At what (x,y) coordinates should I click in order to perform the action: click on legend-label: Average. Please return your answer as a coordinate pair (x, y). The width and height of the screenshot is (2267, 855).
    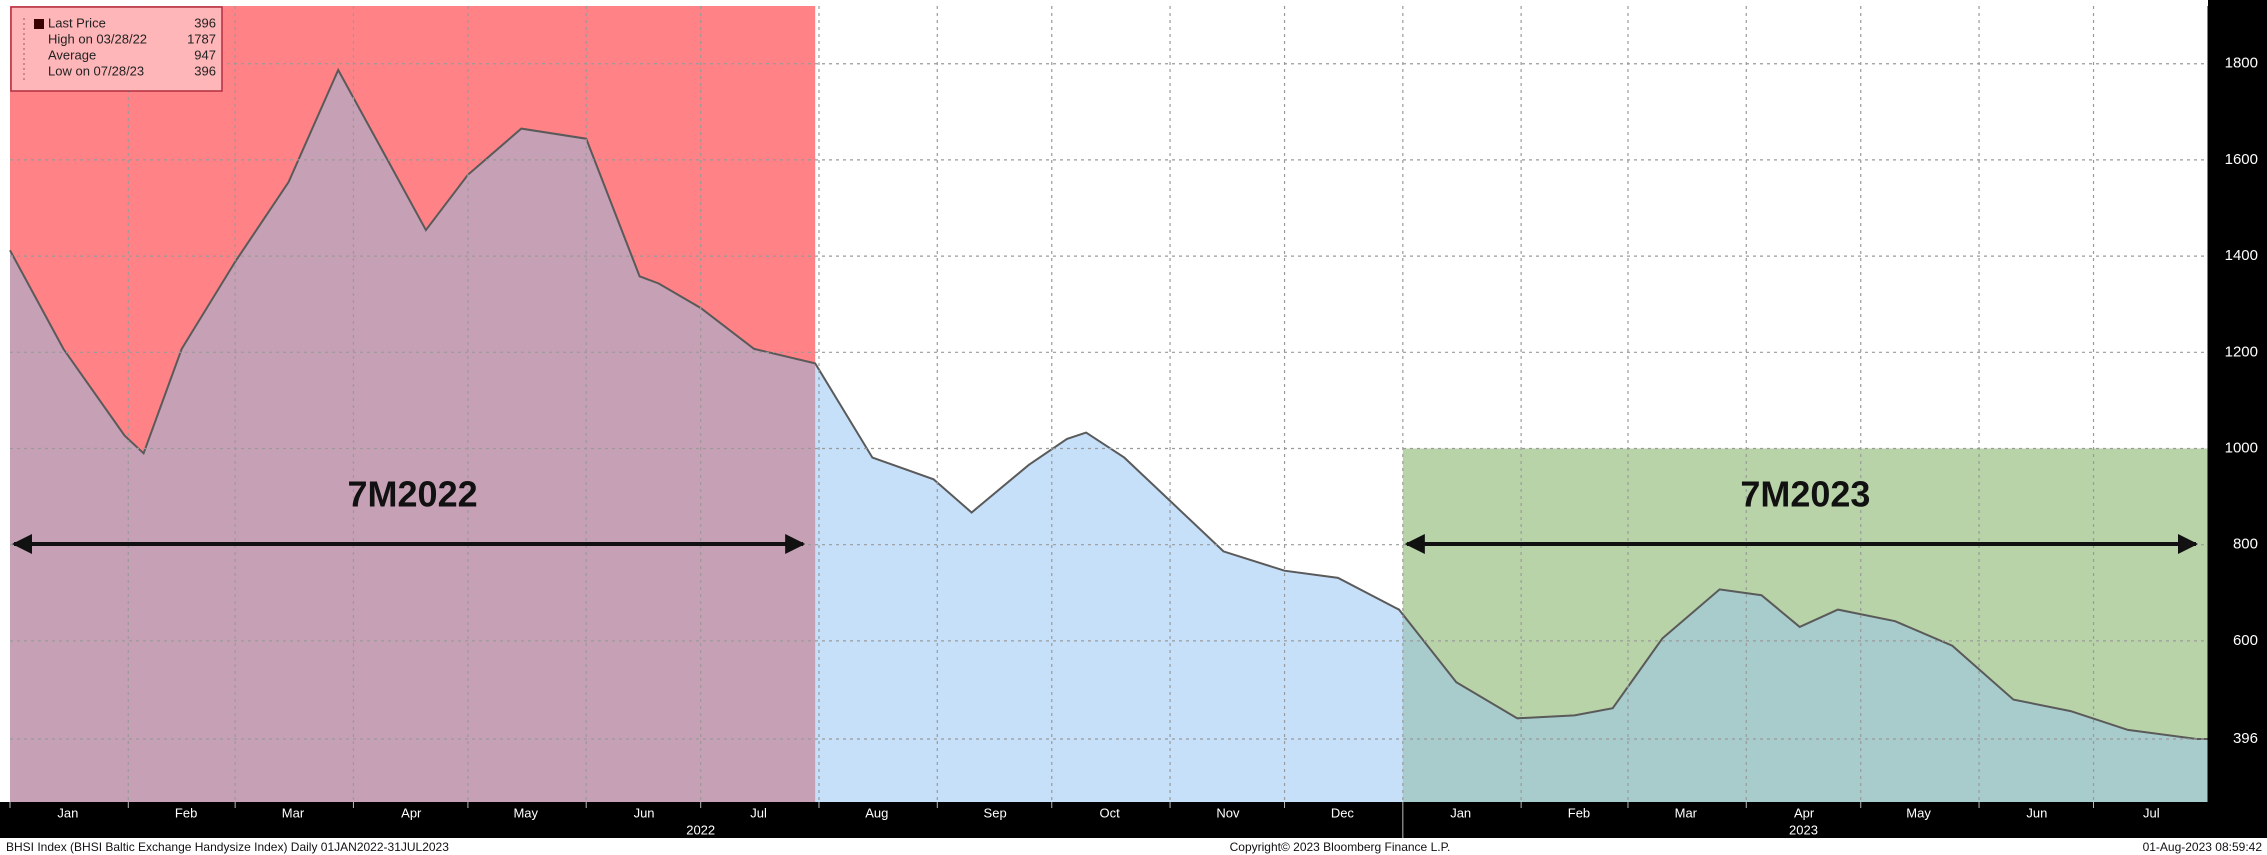
    Looking at the image, I should click on (72, 54).